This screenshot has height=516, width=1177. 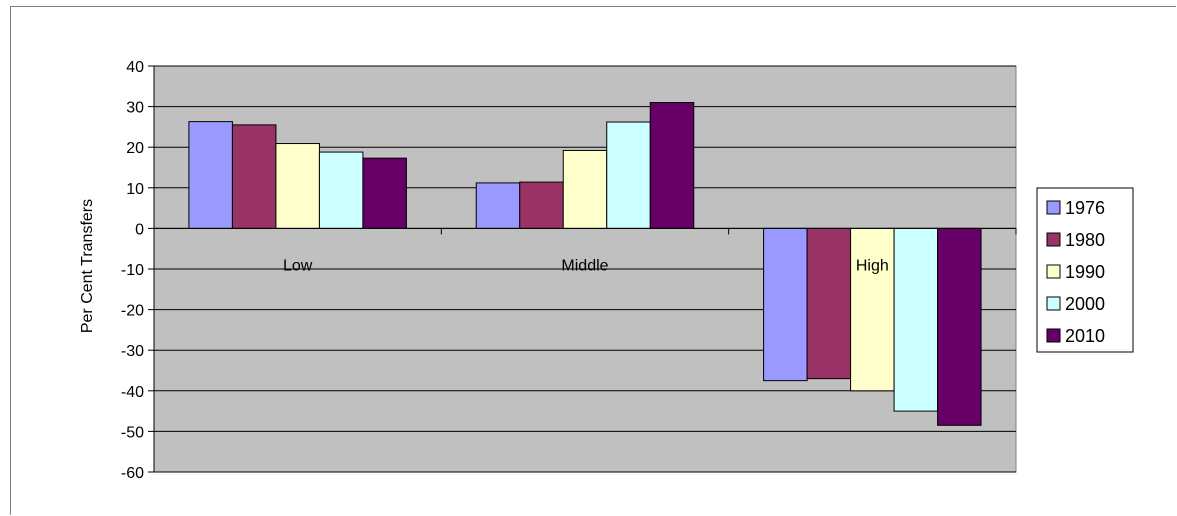 I want to click on bar-1980-high, so click(x=829, y=303).